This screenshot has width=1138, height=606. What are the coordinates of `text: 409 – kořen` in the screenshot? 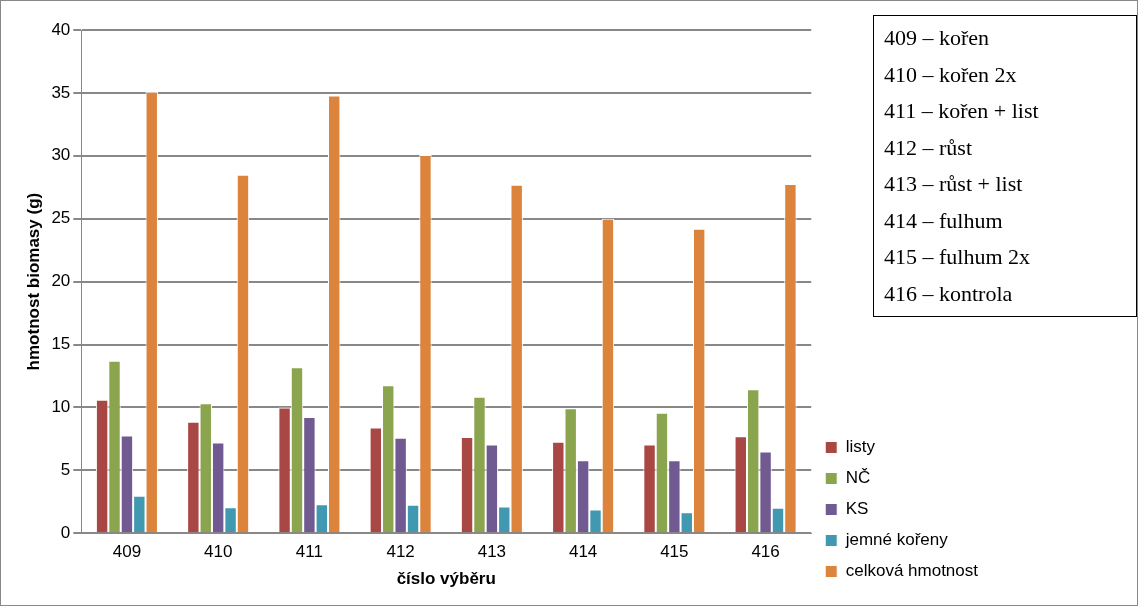 It's located at (937, 38).